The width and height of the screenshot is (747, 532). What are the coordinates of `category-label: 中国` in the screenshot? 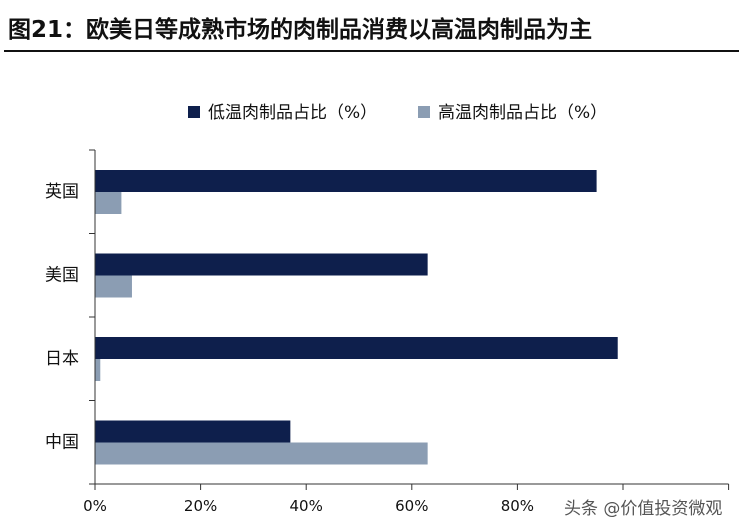 It's located at (62, 443).